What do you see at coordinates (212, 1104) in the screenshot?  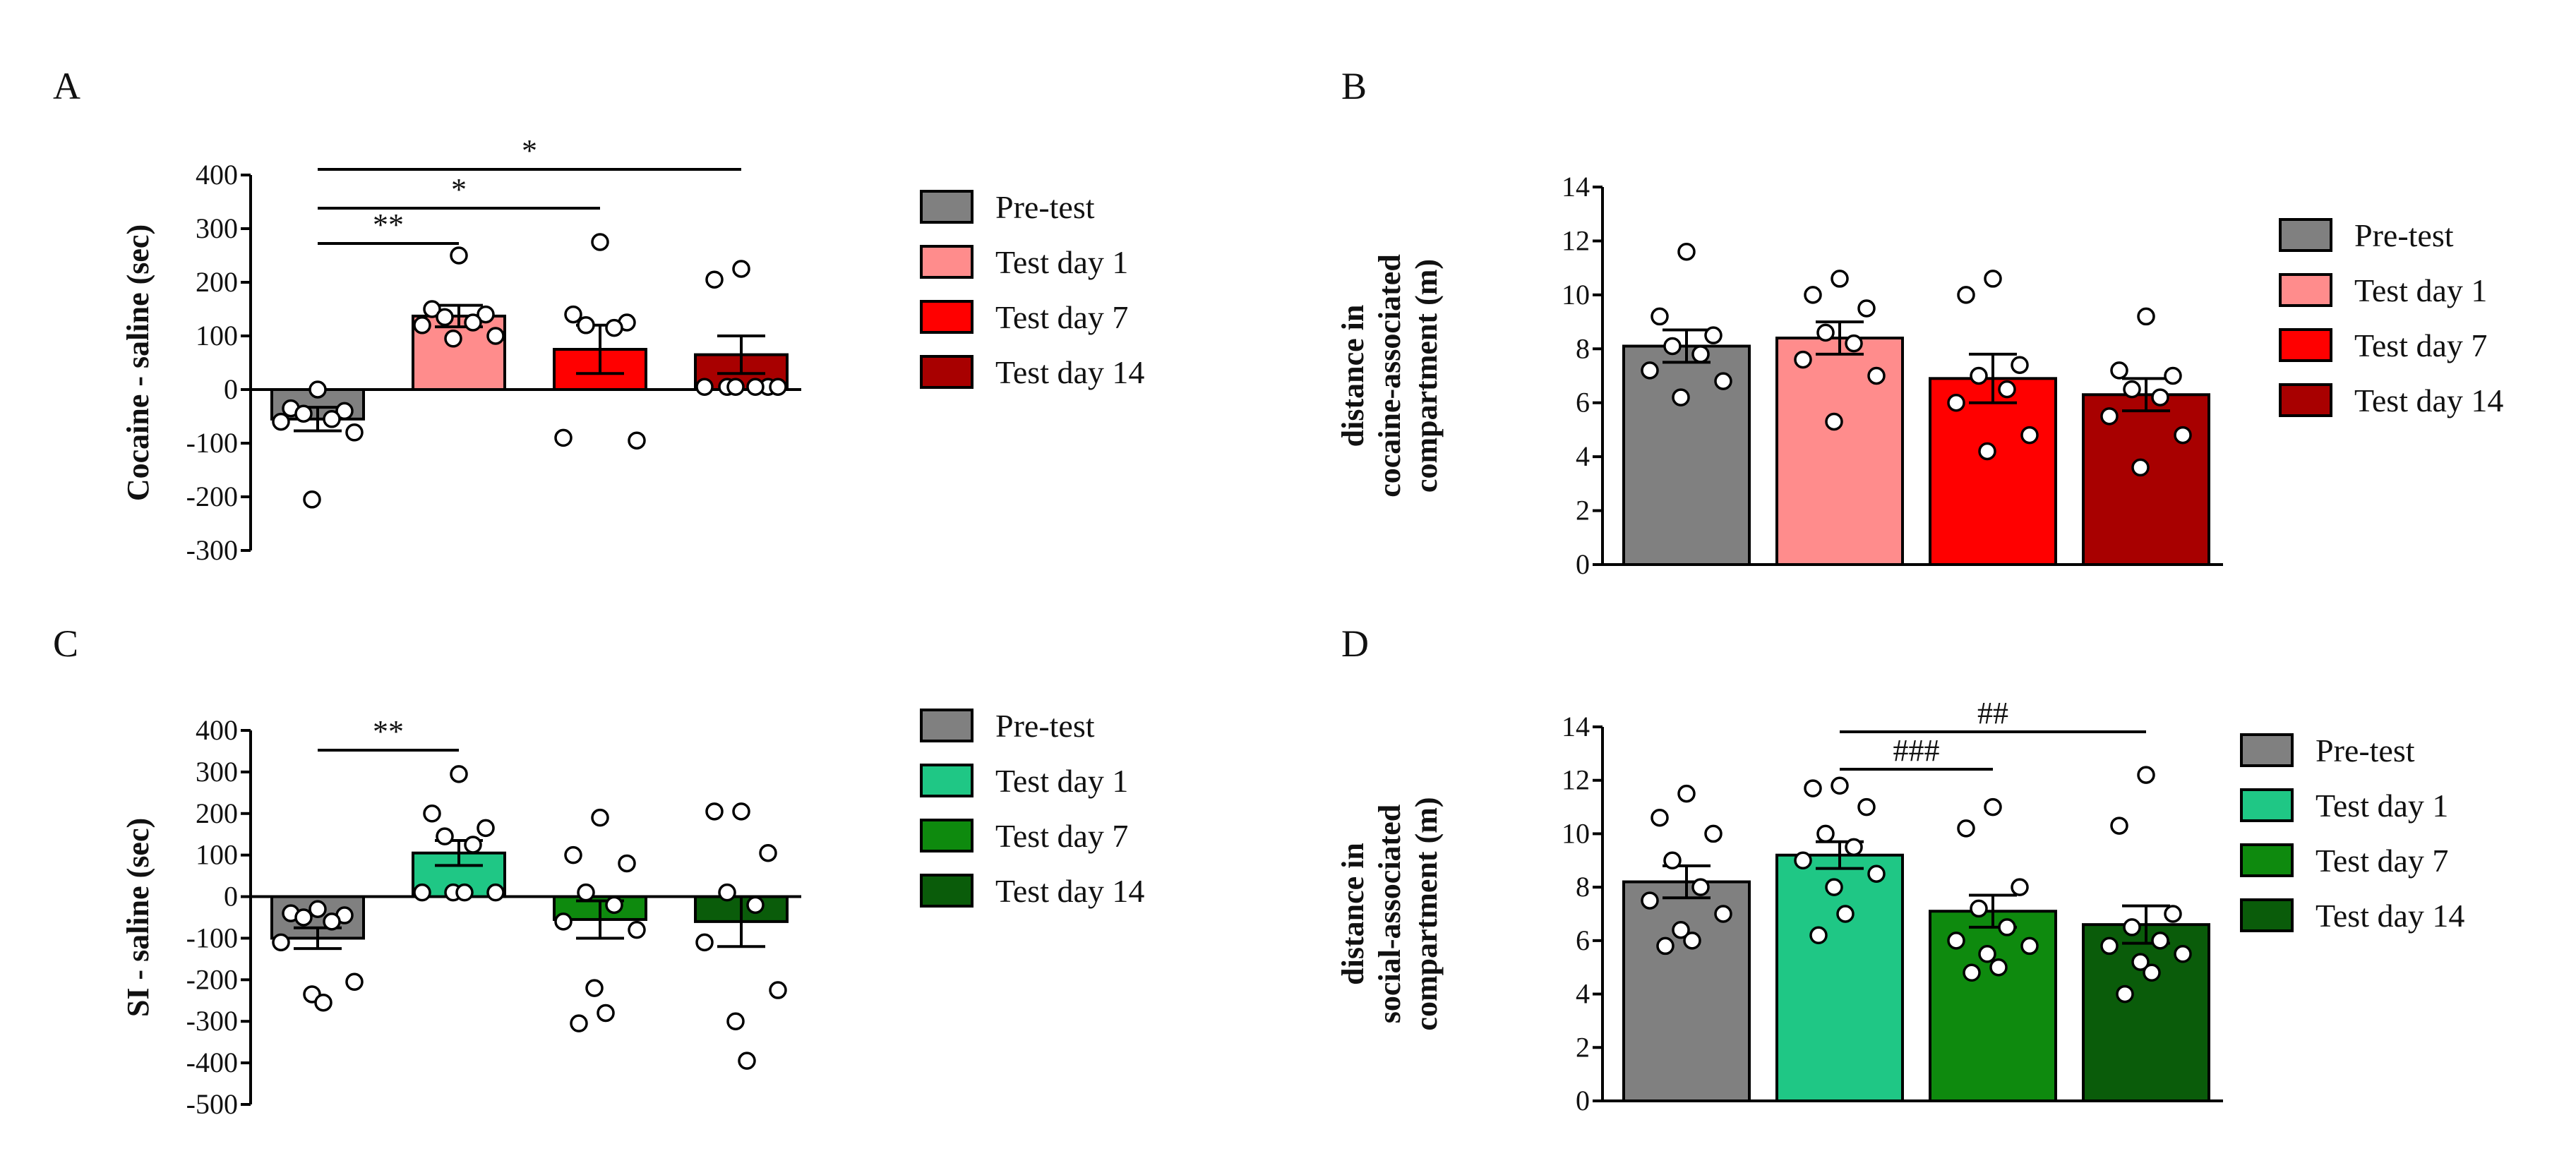 I see `y-tick-label: -500` at bounding box center [212, 1104].